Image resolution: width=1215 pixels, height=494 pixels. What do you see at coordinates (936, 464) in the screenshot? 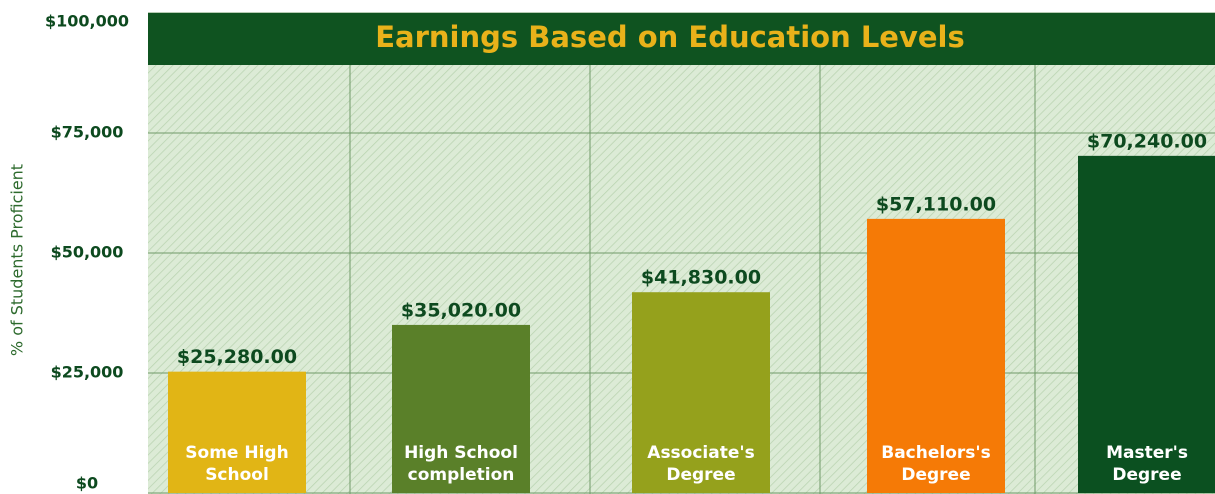
I see `category-label: Bachelors's Degree` at bounding box center [936, 464].